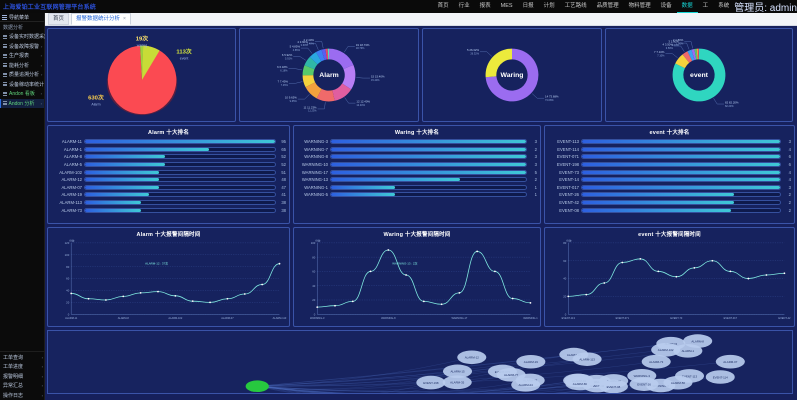  I want to click on table-row: EVENT-08 2, so click(669, 210).